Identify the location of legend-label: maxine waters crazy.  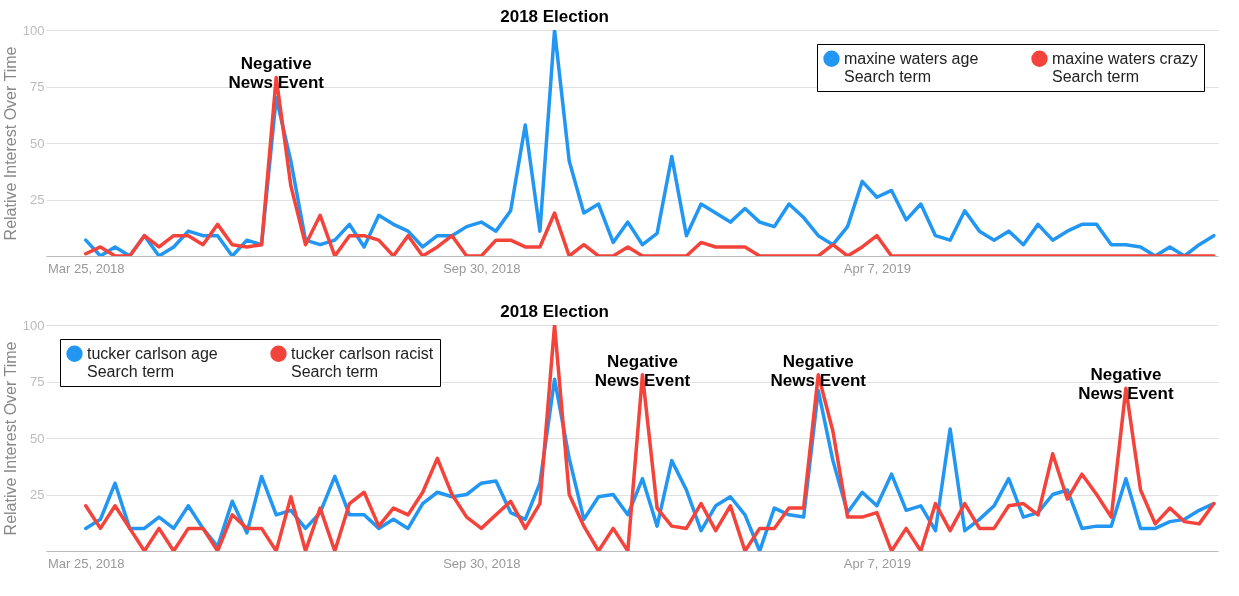
(1125, 58).